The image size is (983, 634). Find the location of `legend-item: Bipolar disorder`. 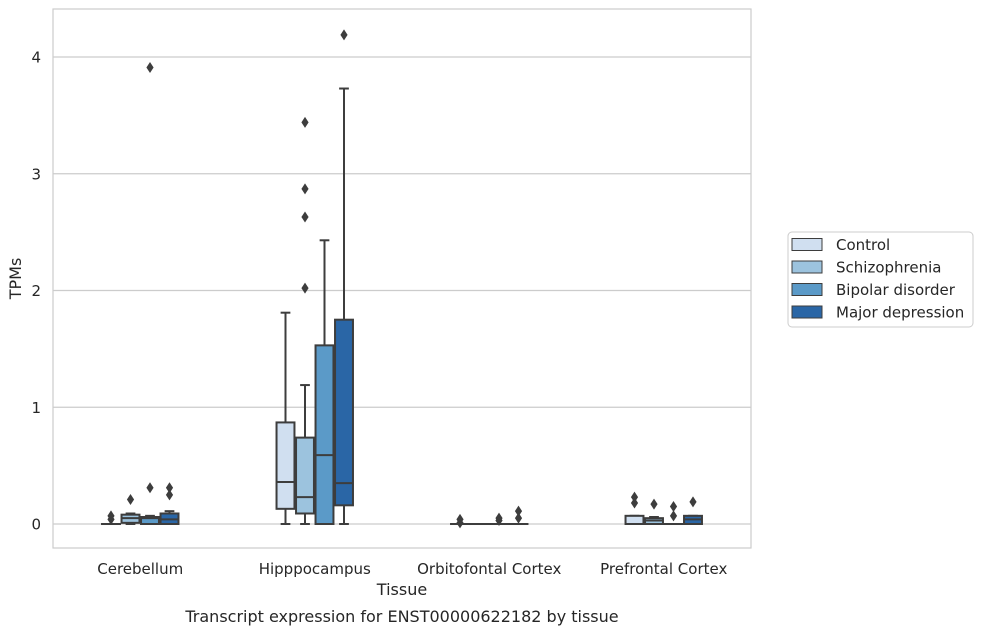

legend-item: Bipolar disorder is located at coordinates (873, 290).